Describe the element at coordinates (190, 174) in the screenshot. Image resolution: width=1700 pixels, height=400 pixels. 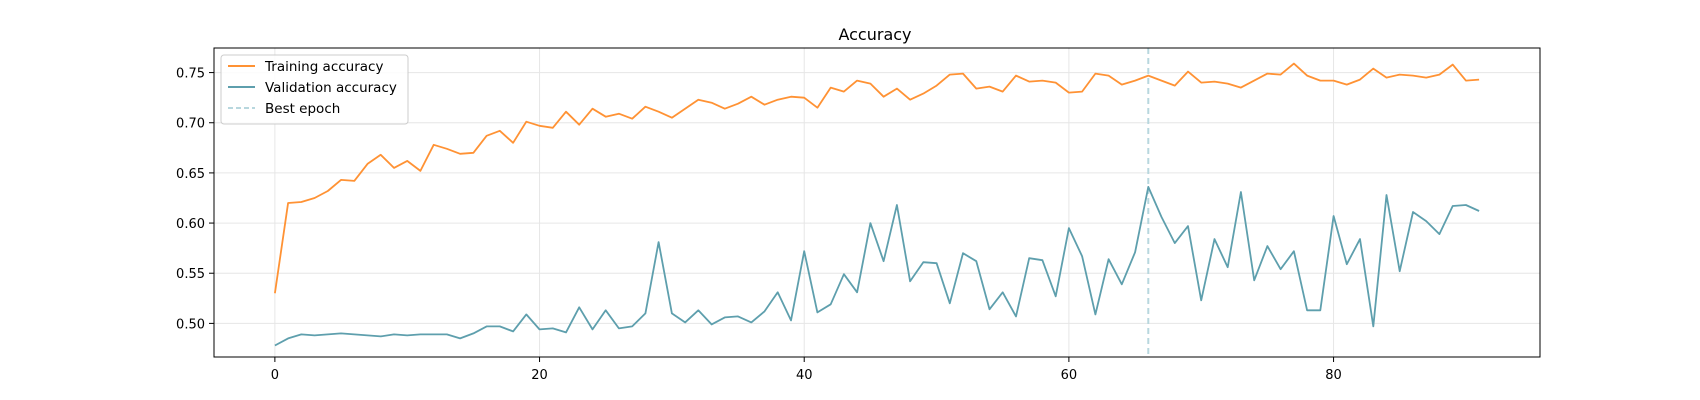
I see `y-tick-label: 0.65` at that location.